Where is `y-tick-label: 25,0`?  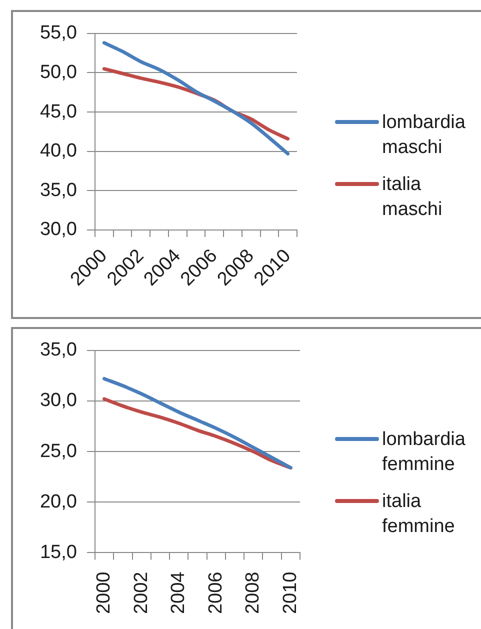
y-tick-label: 25,0 is located at coordinates (58, 451).